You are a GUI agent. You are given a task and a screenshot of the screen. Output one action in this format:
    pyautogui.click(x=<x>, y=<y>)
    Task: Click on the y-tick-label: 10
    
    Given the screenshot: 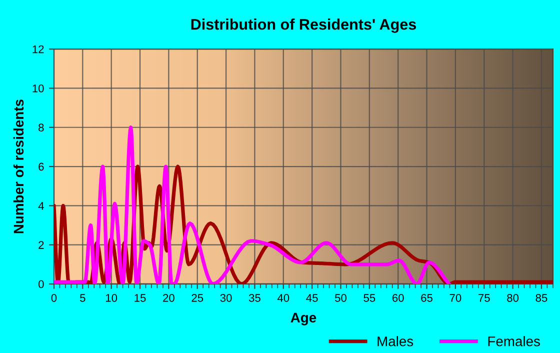 What is the action you would take?
    pyautogui.click(x=38, y=88)
    